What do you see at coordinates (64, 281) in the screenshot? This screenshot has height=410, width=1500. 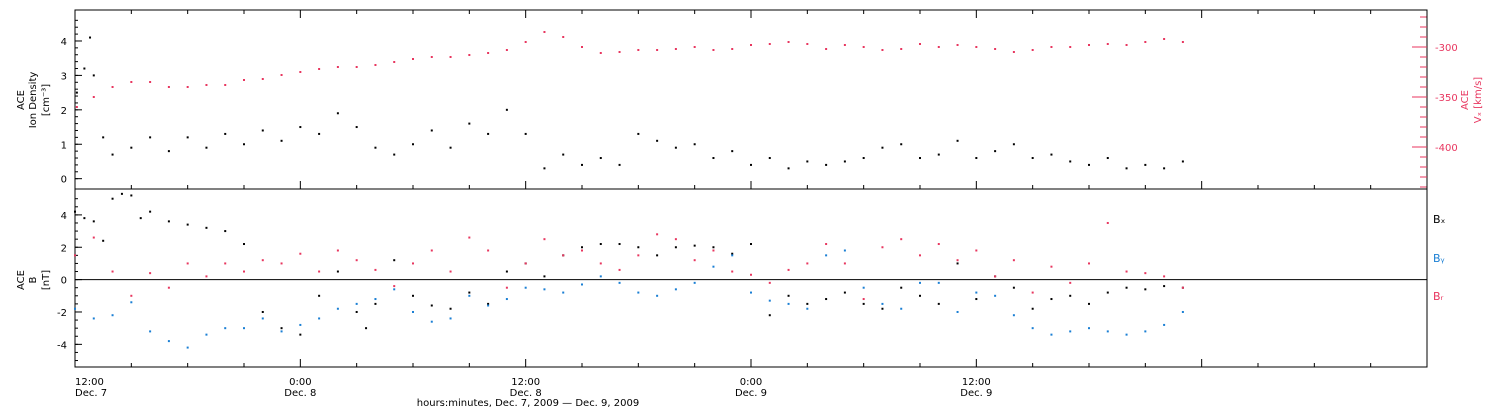 I see `bottom-ytick-label: 0` at bounding box center [64, 281].